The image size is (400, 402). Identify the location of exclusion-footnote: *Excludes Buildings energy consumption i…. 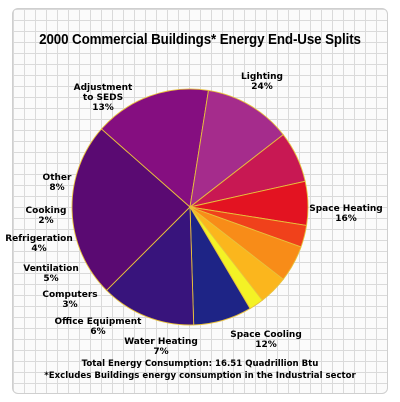
(200, 376).